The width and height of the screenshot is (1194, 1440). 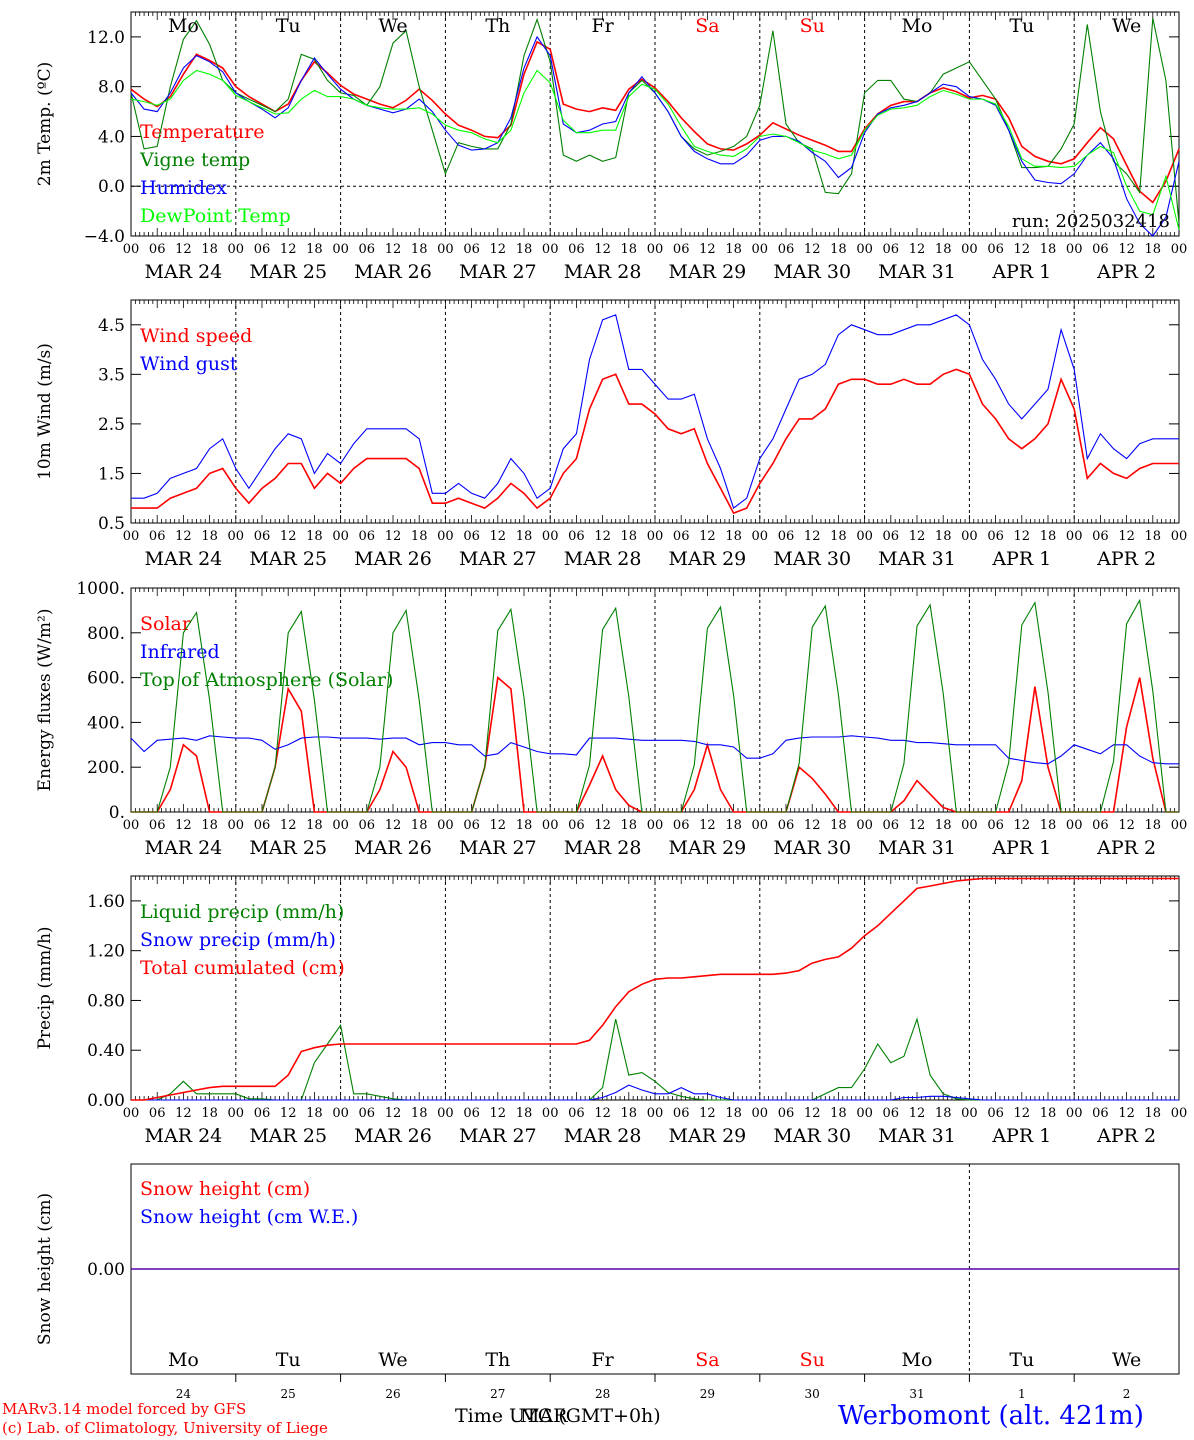 I want to click on weekday-label: Th, so click(x=497, y=1360).